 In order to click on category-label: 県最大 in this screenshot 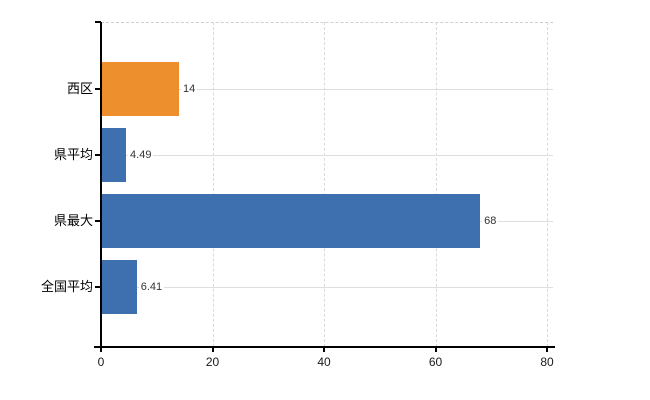, I will do `click(73, 220)`.